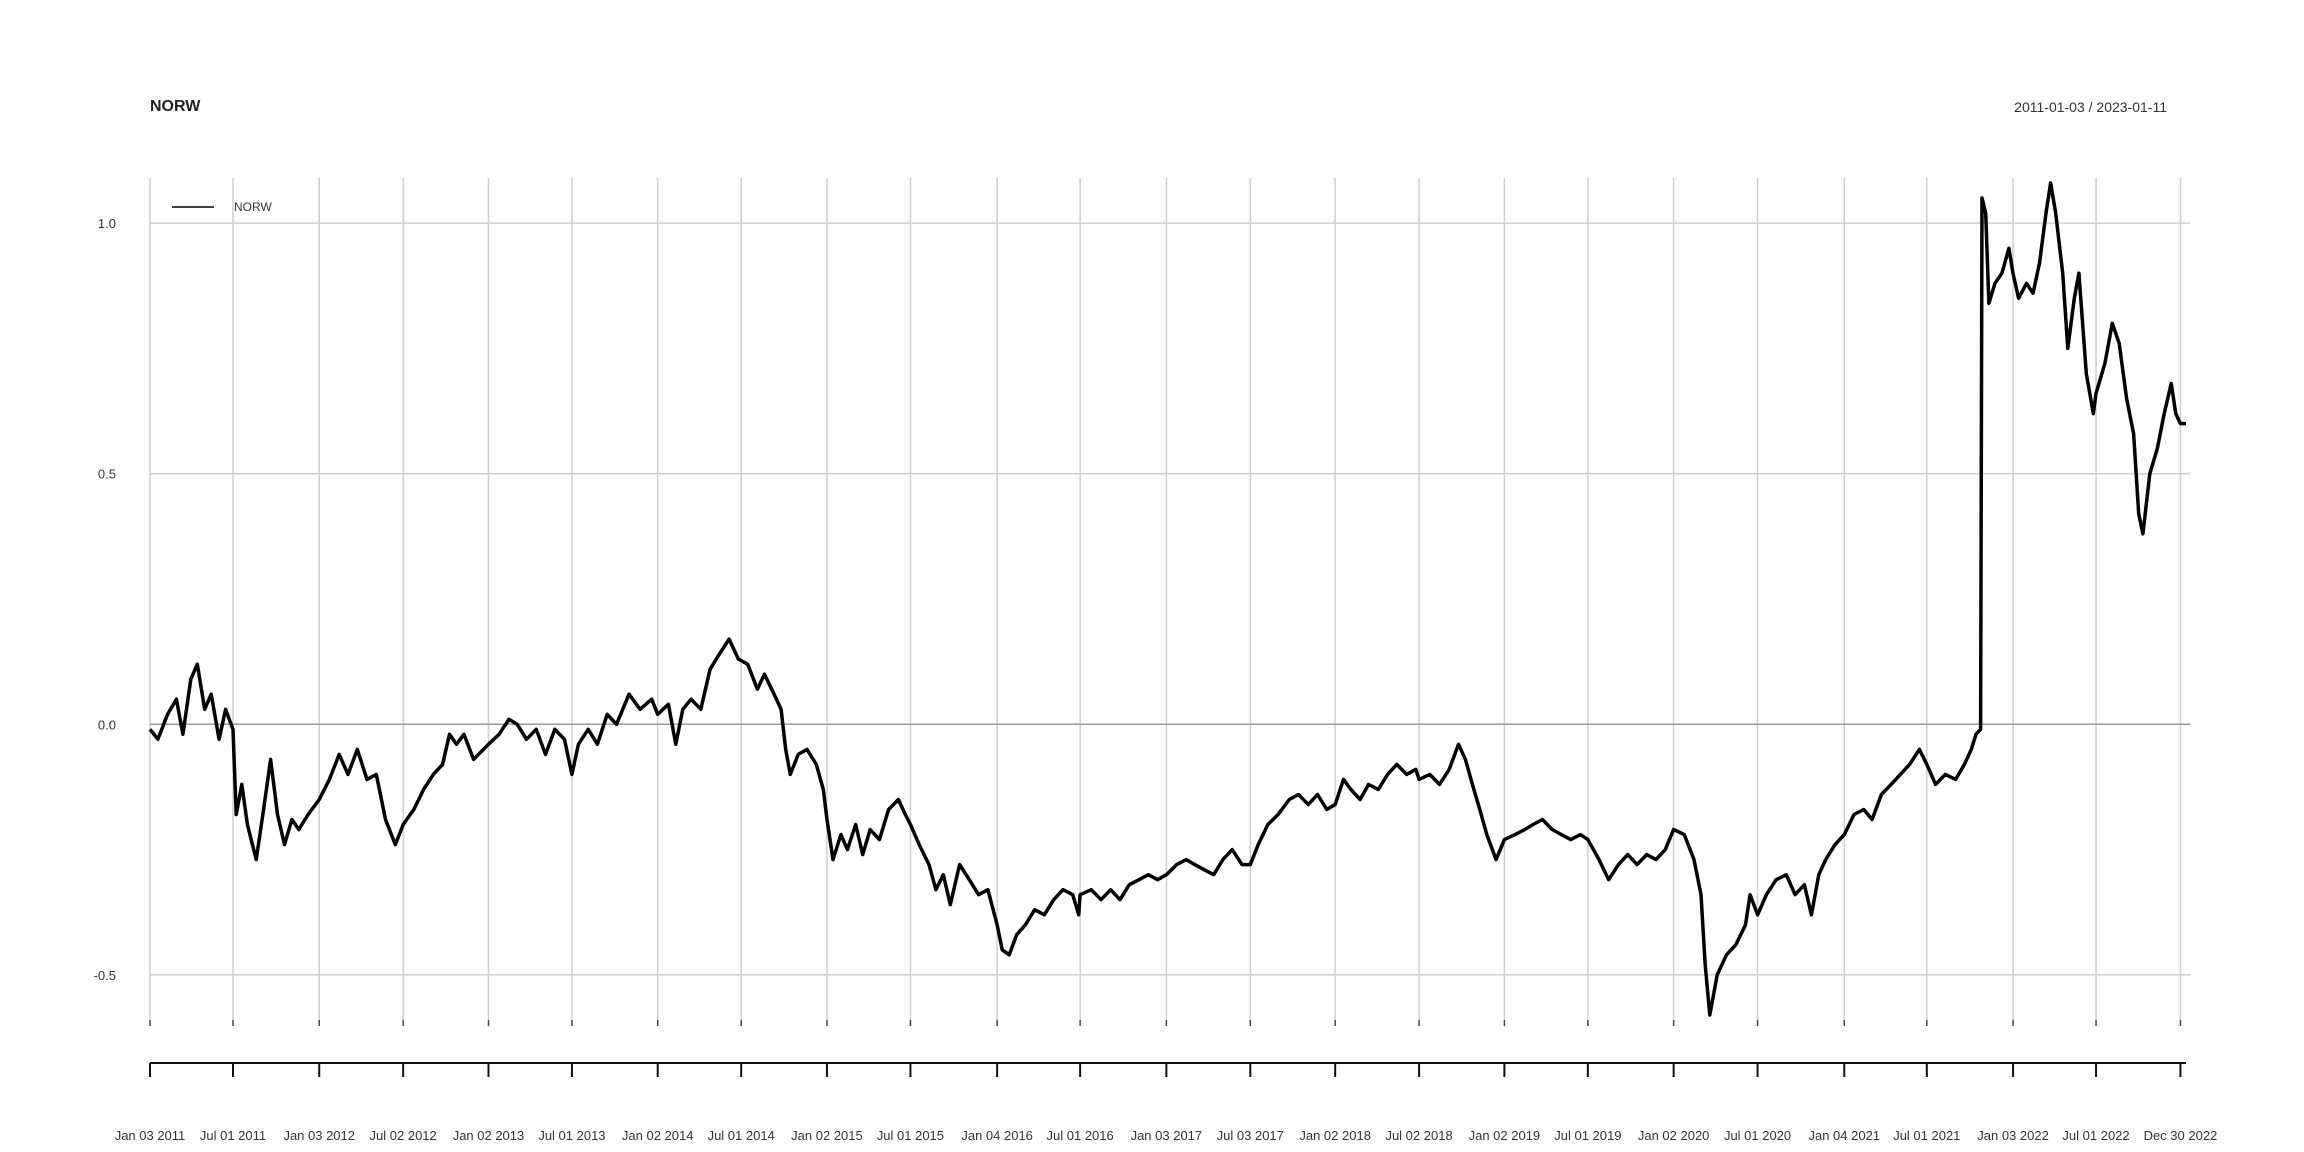  Describe the element at coordinates (175, 106) in the screenshot. I see `chart-title: NORW` at that location.